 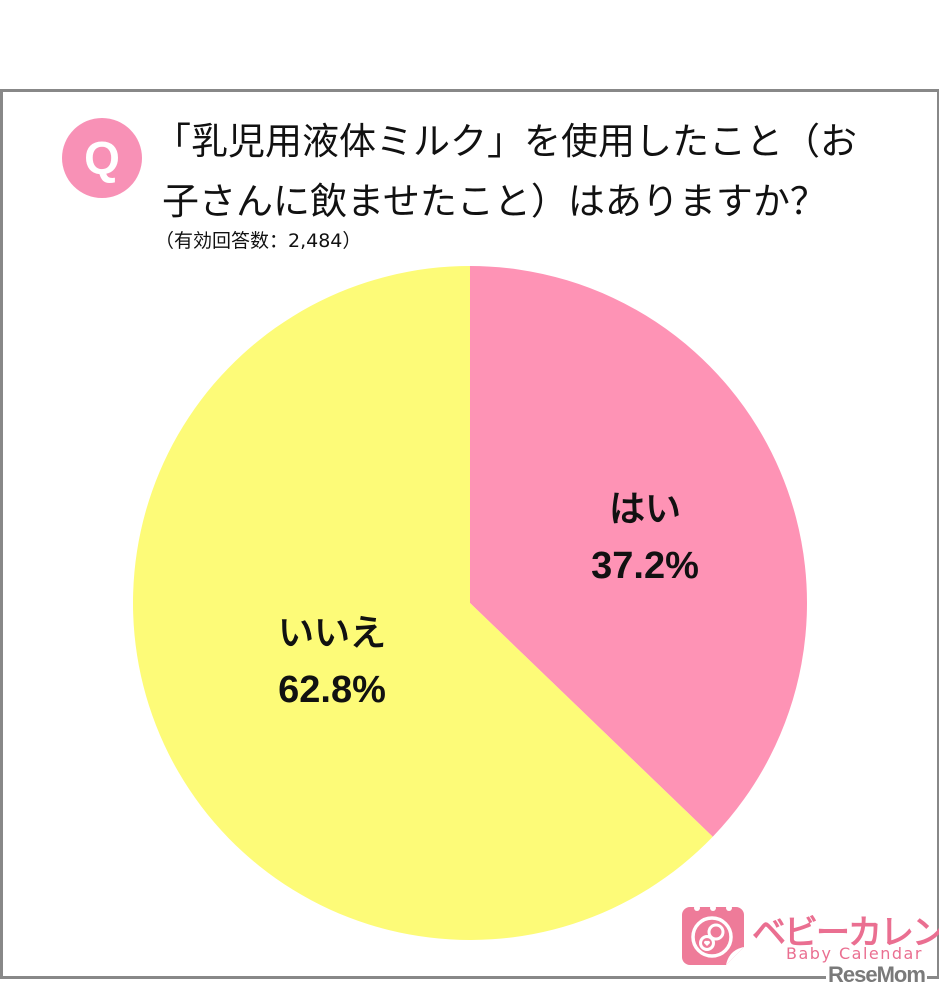 I want to click on question-title-line-1: 「乳児用液体ミルク」を使用したこと（お, so click(x=505, y=141).